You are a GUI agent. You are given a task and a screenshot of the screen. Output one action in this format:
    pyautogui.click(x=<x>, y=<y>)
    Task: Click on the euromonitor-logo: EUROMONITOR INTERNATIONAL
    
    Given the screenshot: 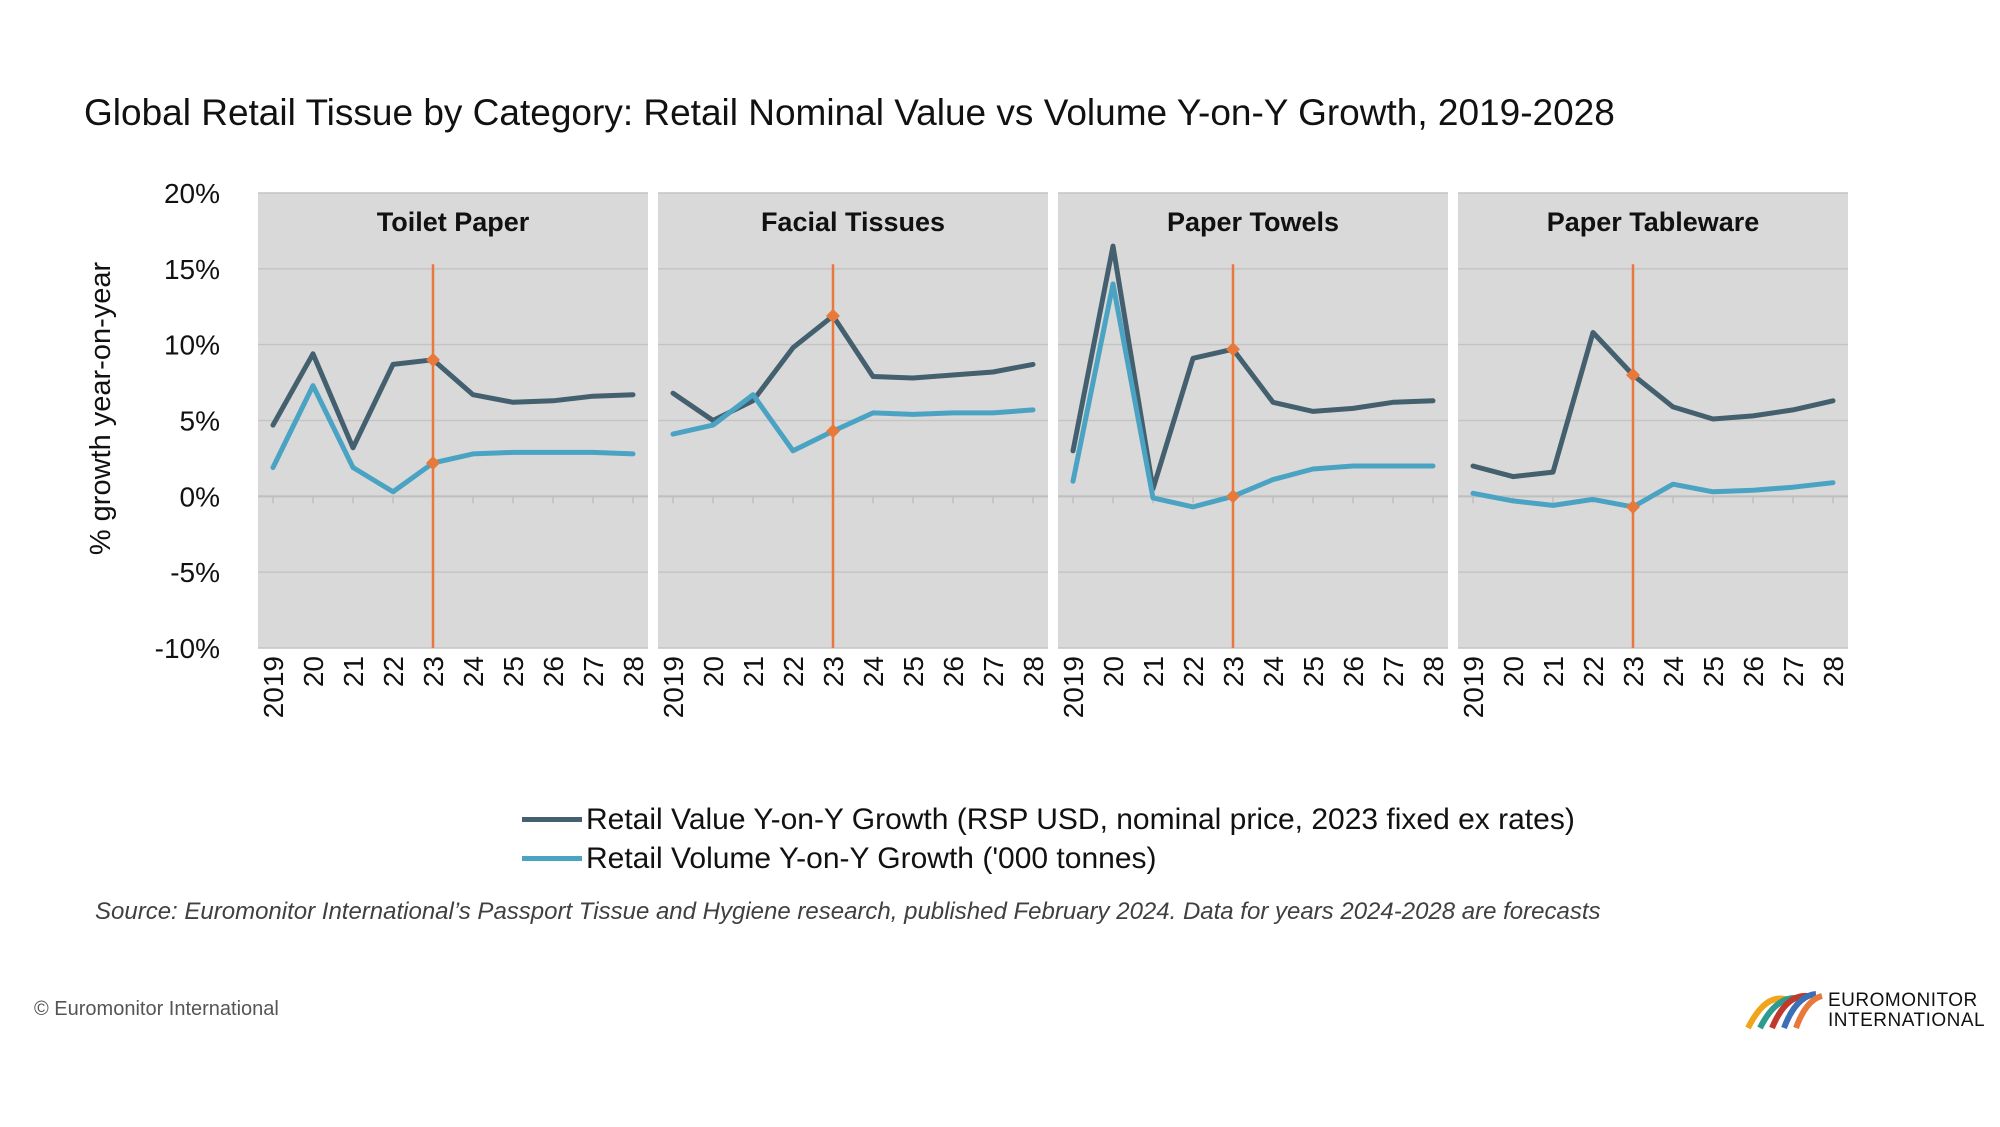 What is the action you would take?
    pyautogui.click(x=1864, y=1011)
    